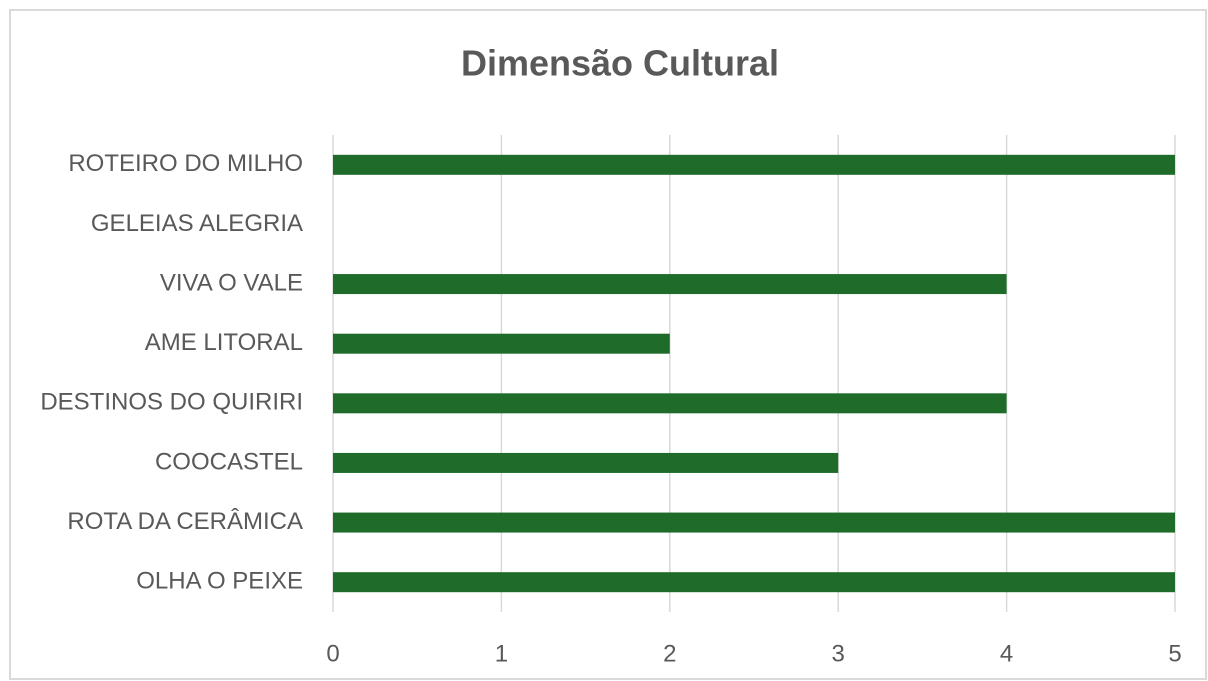 The image size is (1208, 681). Describe the element at coordinates (501, 653) in the screenshot. I see `x-tick-label: 1` at that location.